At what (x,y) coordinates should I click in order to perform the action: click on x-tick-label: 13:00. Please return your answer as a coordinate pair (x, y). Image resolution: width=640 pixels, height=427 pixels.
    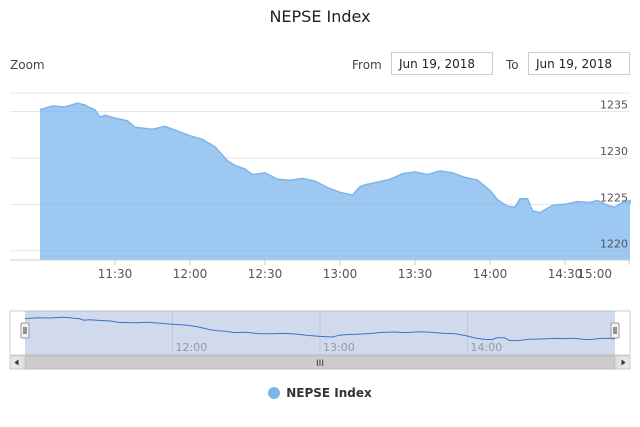
    Looking at the image, I should click on (340, 274).